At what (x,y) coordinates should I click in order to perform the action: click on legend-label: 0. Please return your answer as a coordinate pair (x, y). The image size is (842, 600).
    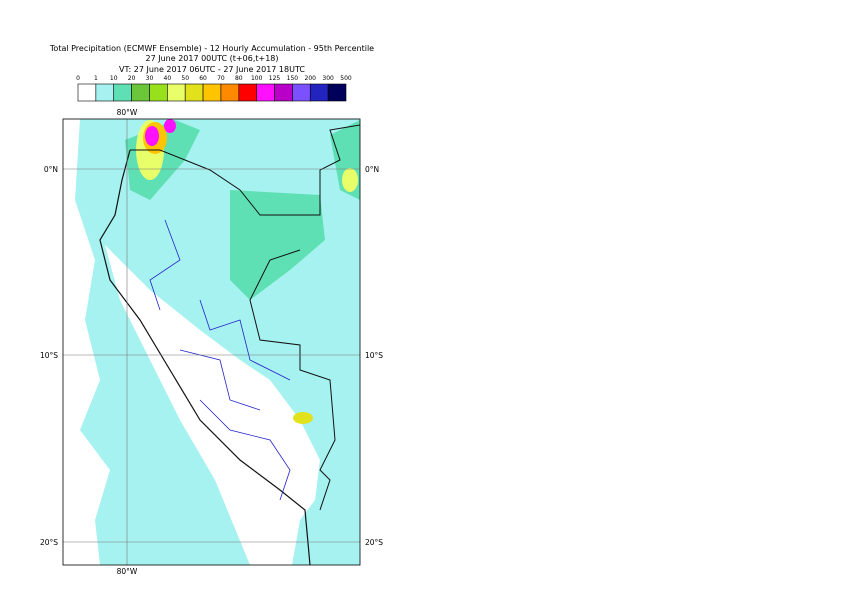
    Looking at the image, I should click on (78, 78).